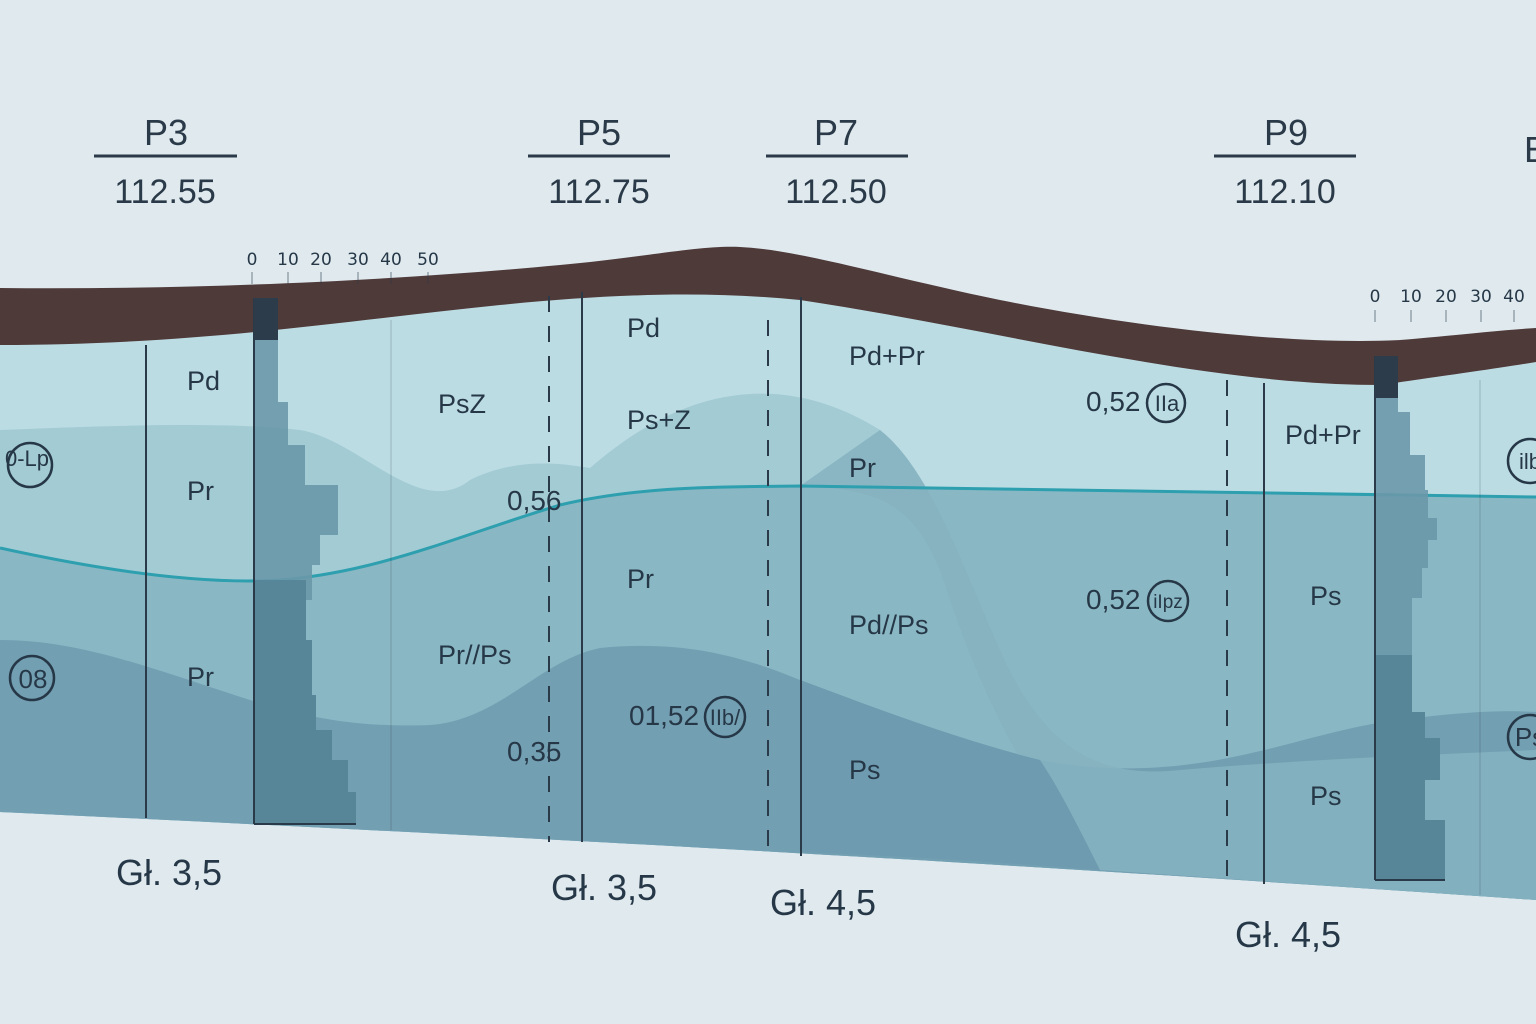 The image size is (1536, 1024). What do you see at coordinates (659, 420) in the screenshot?
I see `soil-label: Ps+Z` at bounding box center [659, 420].